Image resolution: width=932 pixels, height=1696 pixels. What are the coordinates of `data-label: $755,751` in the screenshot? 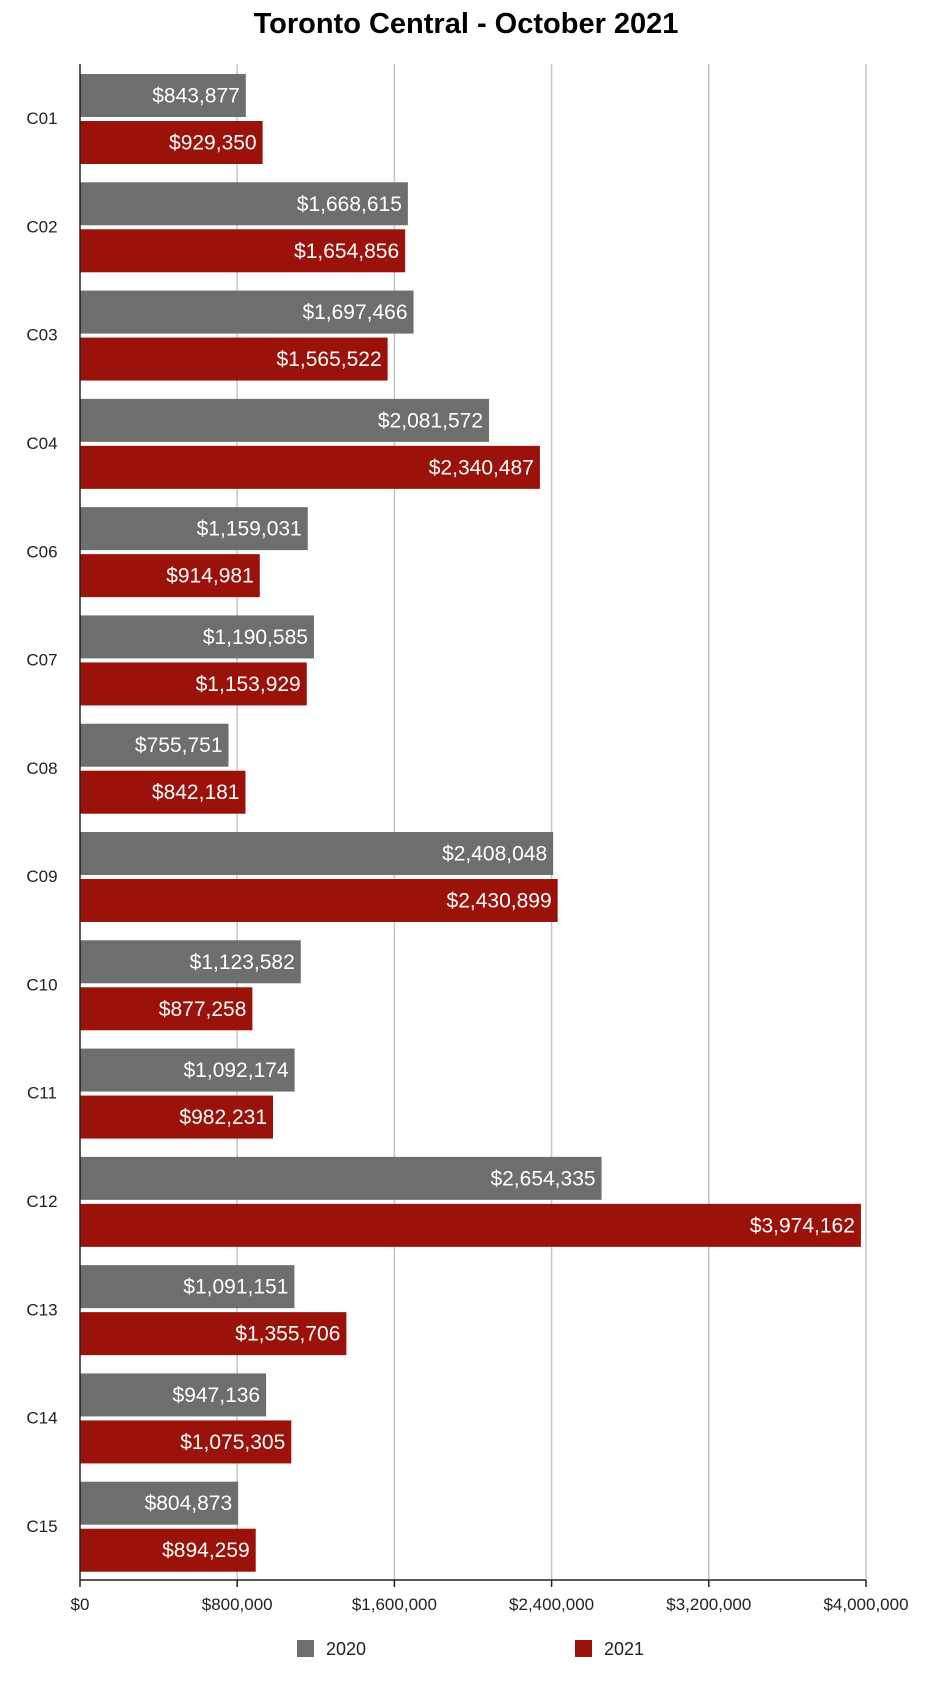 It's located at (179, 745).